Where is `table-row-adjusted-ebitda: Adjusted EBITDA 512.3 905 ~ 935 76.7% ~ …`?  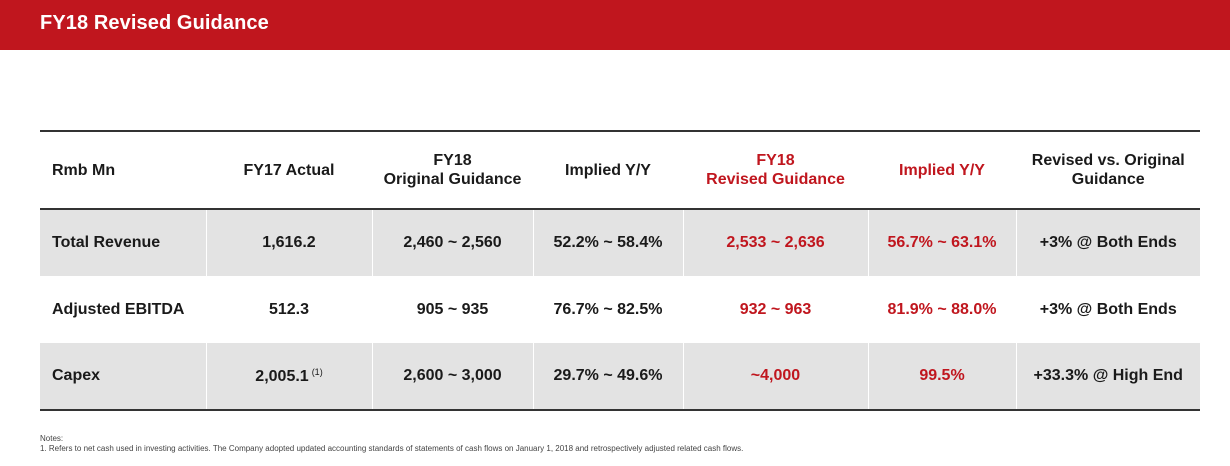 table-row-adjusted-ebitda: Adjusted EBITDA 512.3 905 ~ 935 76.7% ~ … is located at coordinates (620, 309).